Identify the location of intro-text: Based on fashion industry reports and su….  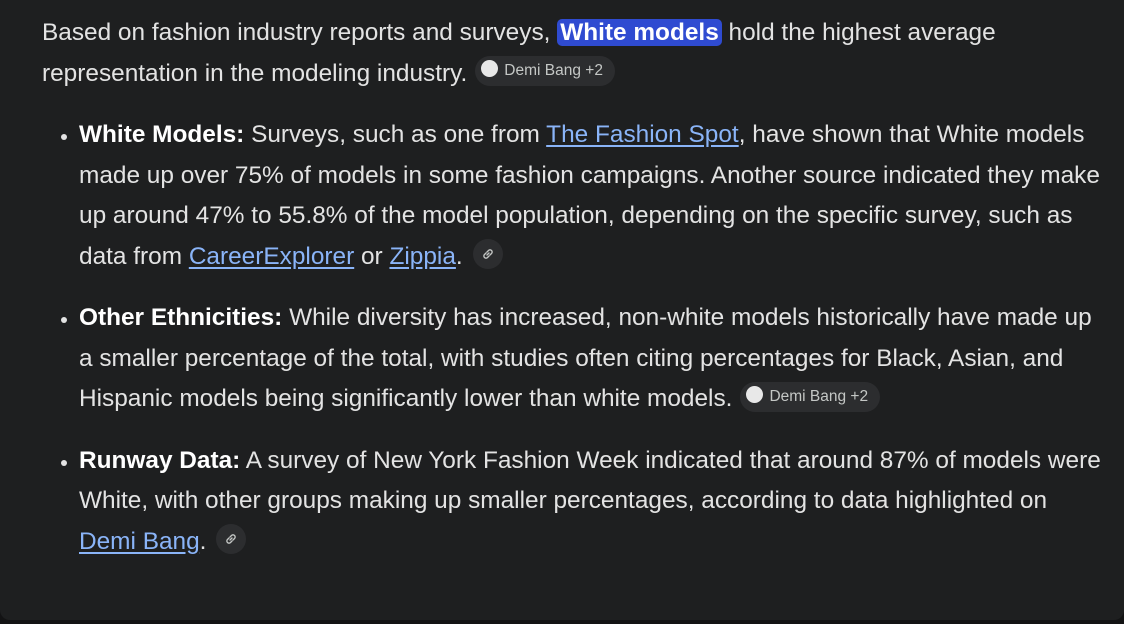
(300, 32).